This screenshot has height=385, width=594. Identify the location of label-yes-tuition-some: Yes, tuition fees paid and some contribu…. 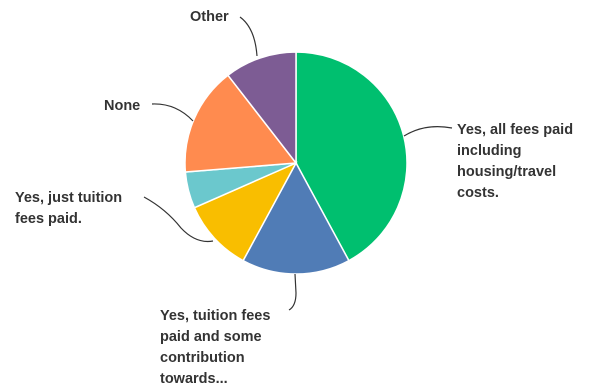
(217, 346).